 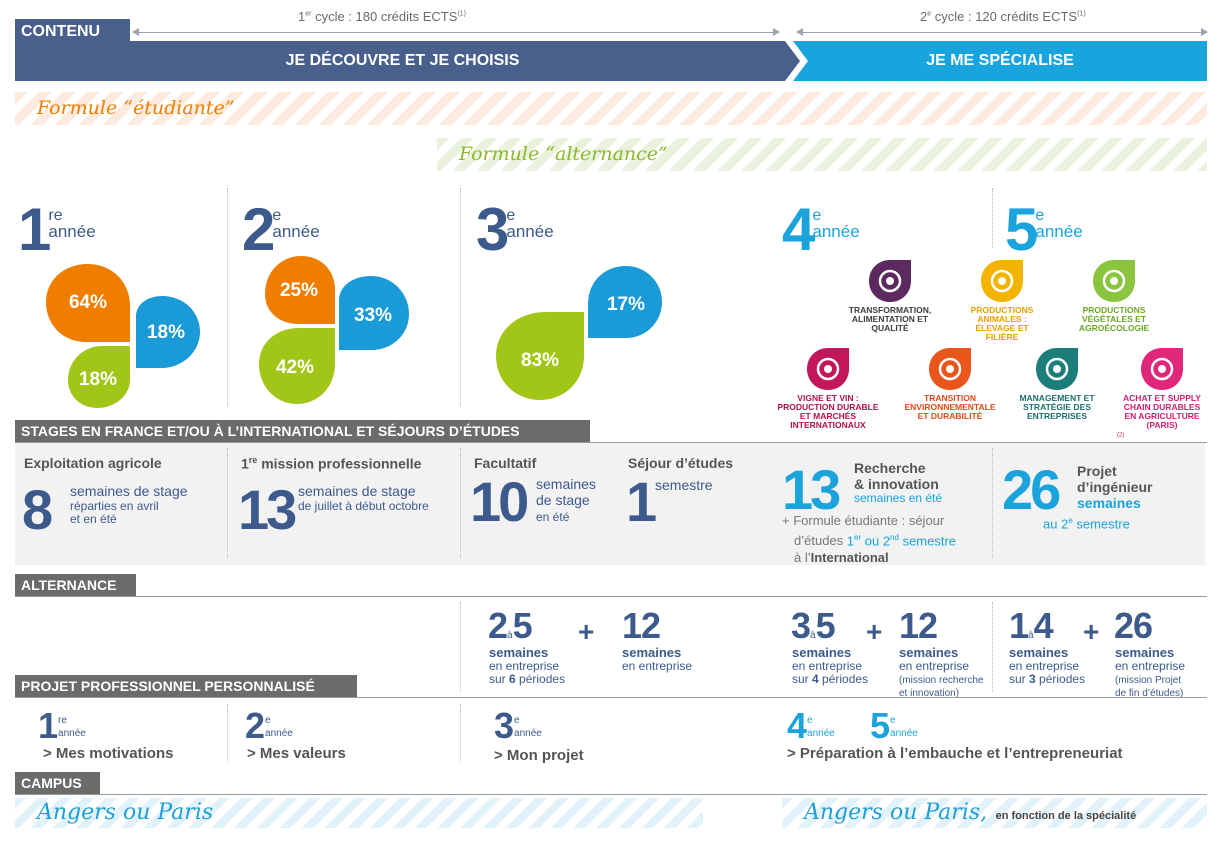 What do you see at coordinates (563, 154) in the screenshot?
I see `formule-alternance-label: Formule “alternance”` at bounding box center [563, 154].